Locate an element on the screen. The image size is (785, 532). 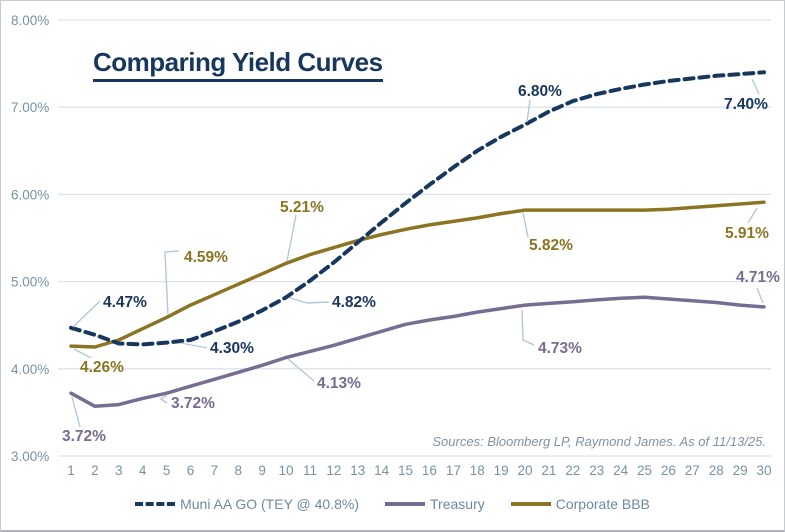
x-axis-tick-label: 8 is located at coordinates (239, 470).